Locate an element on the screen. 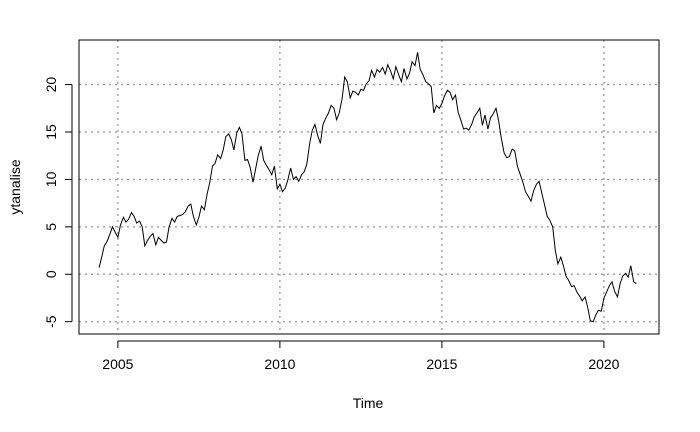 Image resolution: width=700 pixels, height=432 pixels. y-tick-label: 5 is located at coordinates (51, 227).